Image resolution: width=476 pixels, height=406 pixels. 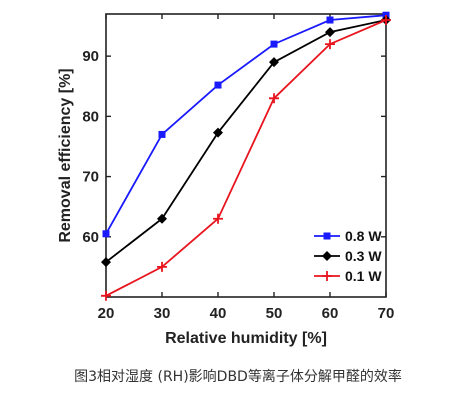 I want to click on x-axis-label: Relative humidity [%], so click(x=246, y=338).